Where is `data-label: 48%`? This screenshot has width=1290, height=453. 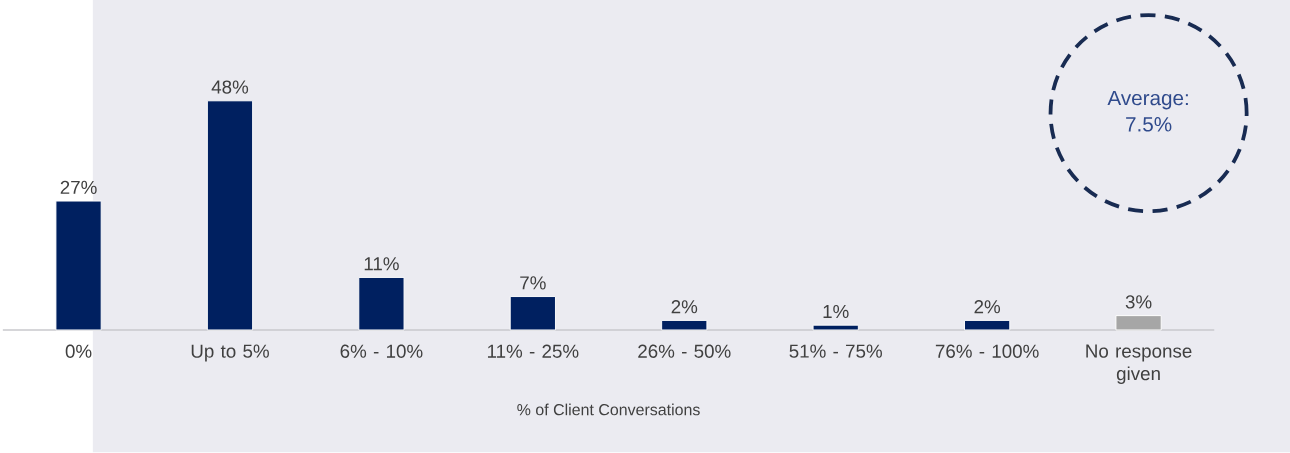 data-label: 48% is located at coordinates (230, 87).